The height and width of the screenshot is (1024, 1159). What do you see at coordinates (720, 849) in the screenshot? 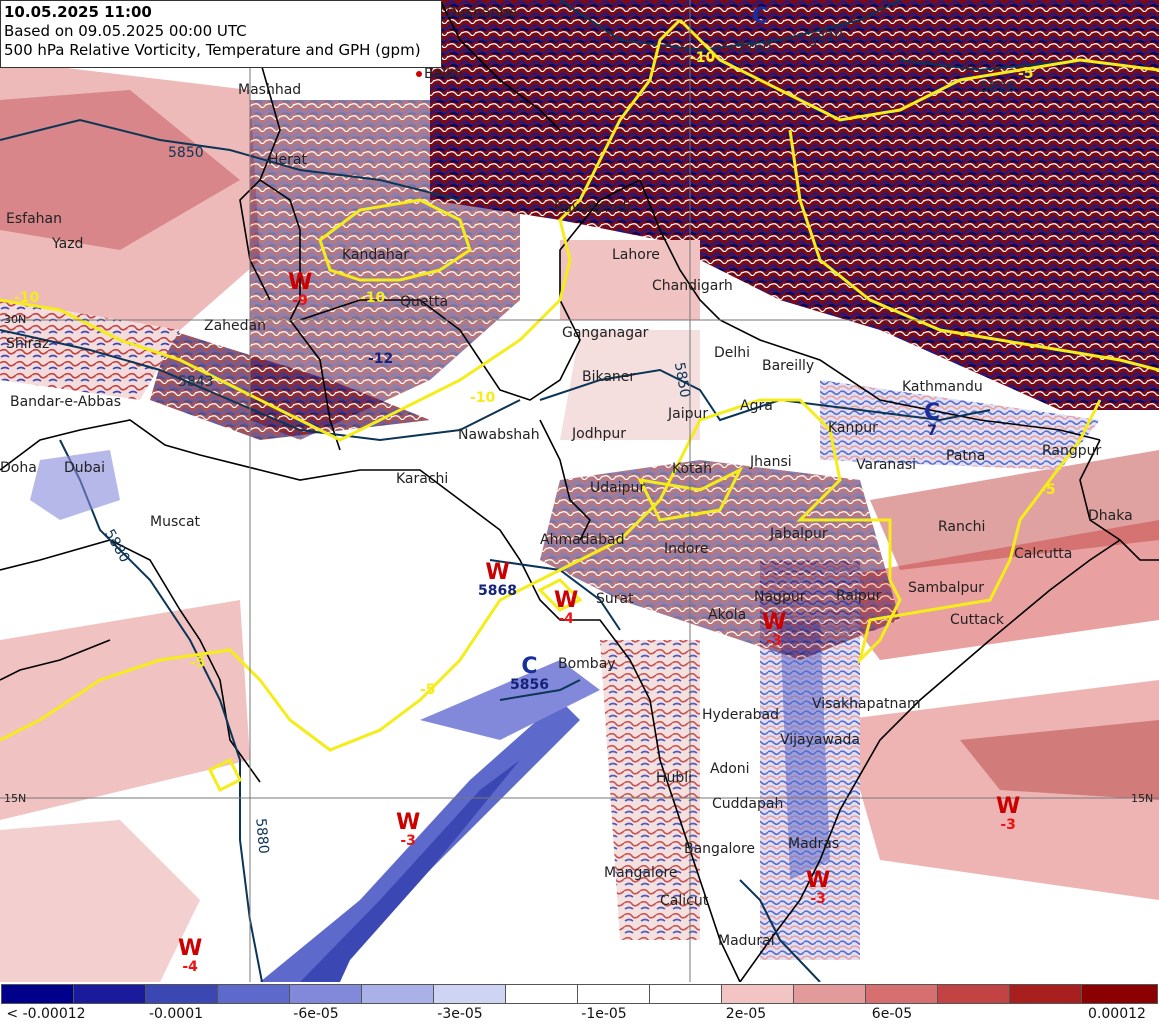
I see `city-label: Bangalore` at bounding box center [720, 849].